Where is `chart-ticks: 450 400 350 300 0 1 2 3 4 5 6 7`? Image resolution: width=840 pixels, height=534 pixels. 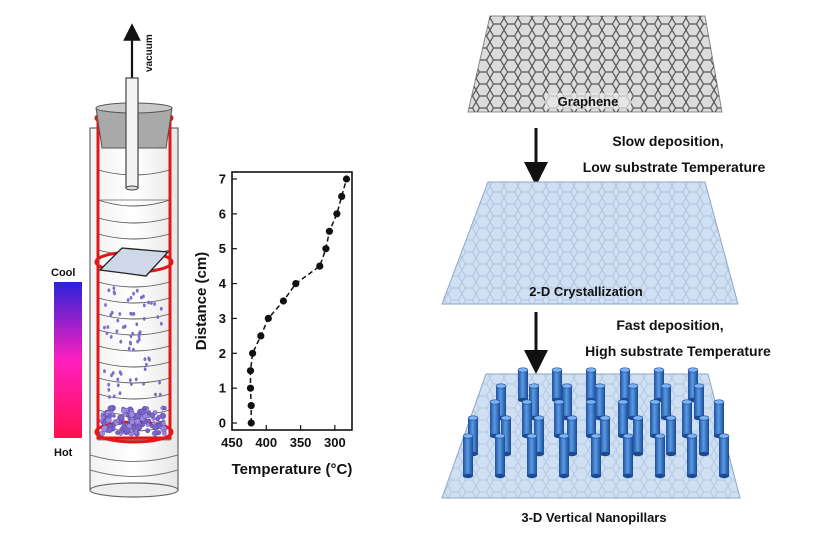 chart-ticks: 450 400 350 300 0 1 2 3 4 5 6 7 is located at coordinates (282, 310).